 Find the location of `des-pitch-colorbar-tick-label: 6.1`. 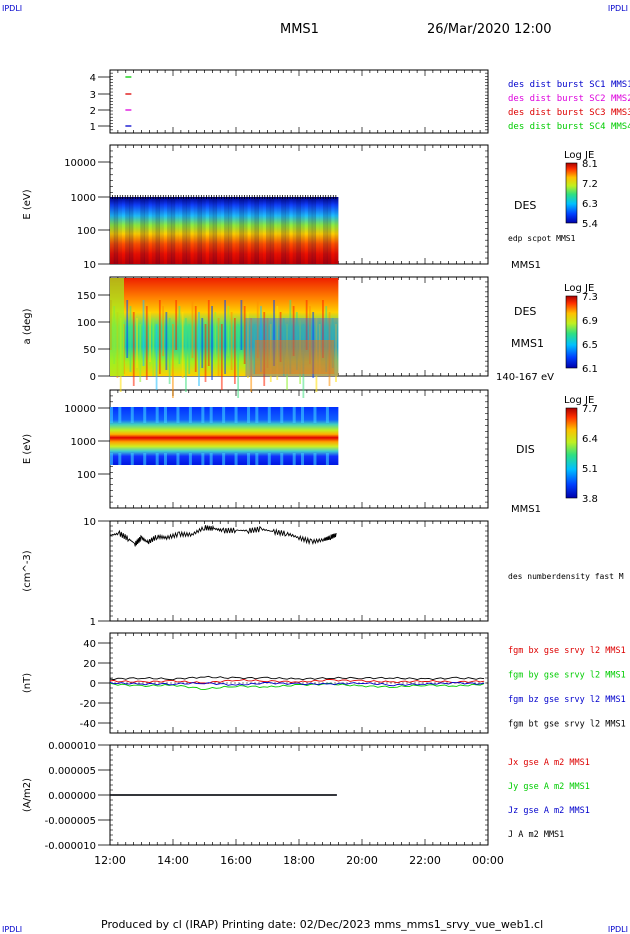

des-pitch-colorbar-tick-label: 6.1 is located at coordinates (590, 369).